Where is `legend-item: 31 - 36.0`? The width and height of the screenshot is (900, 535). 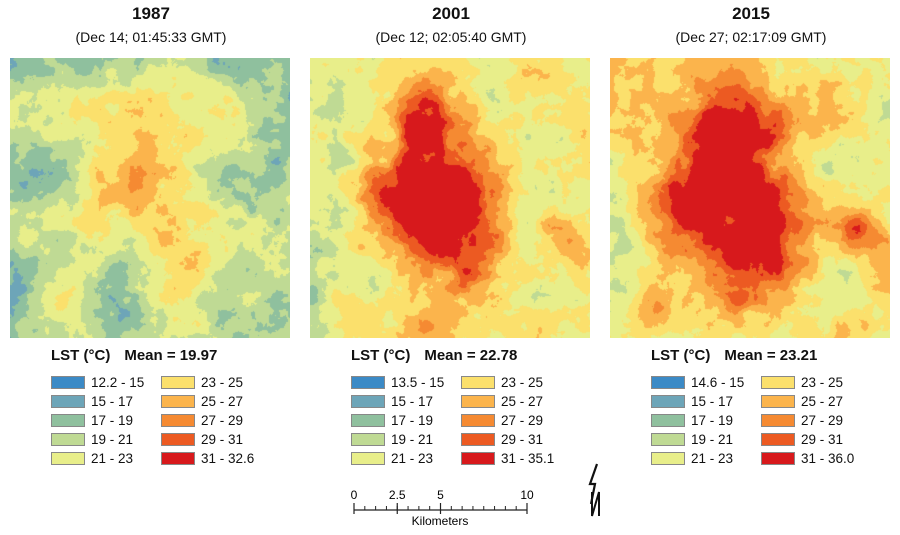 legend-item: 31 - 36.0 is located at coordinates (807, 458).